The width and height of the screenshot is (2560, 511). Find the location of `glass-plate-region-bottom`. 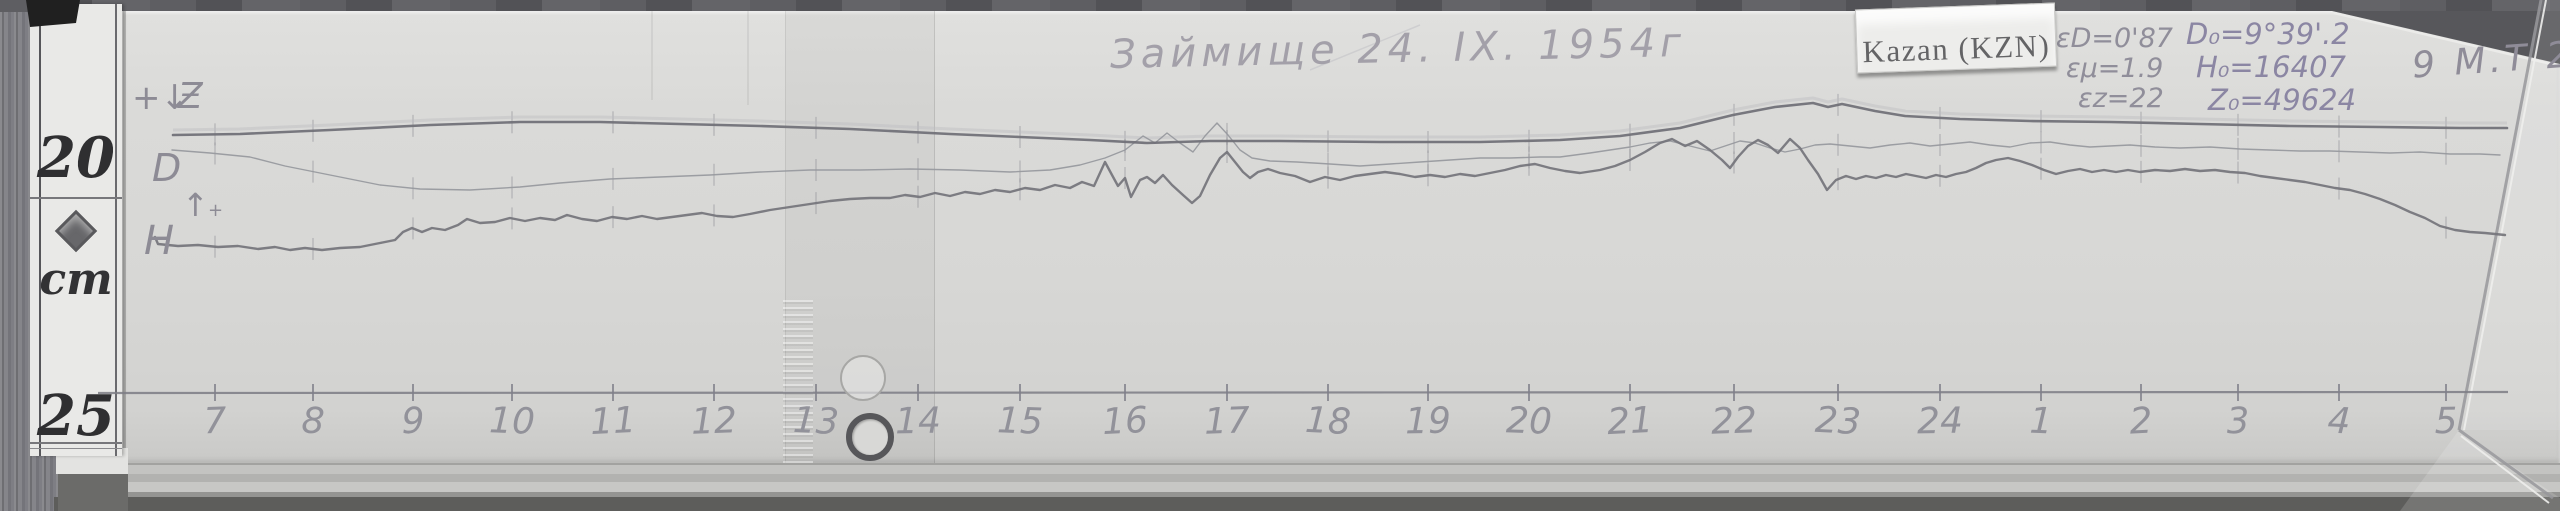

glass-plate-region-bottom is located at coordinates (2480, 470).